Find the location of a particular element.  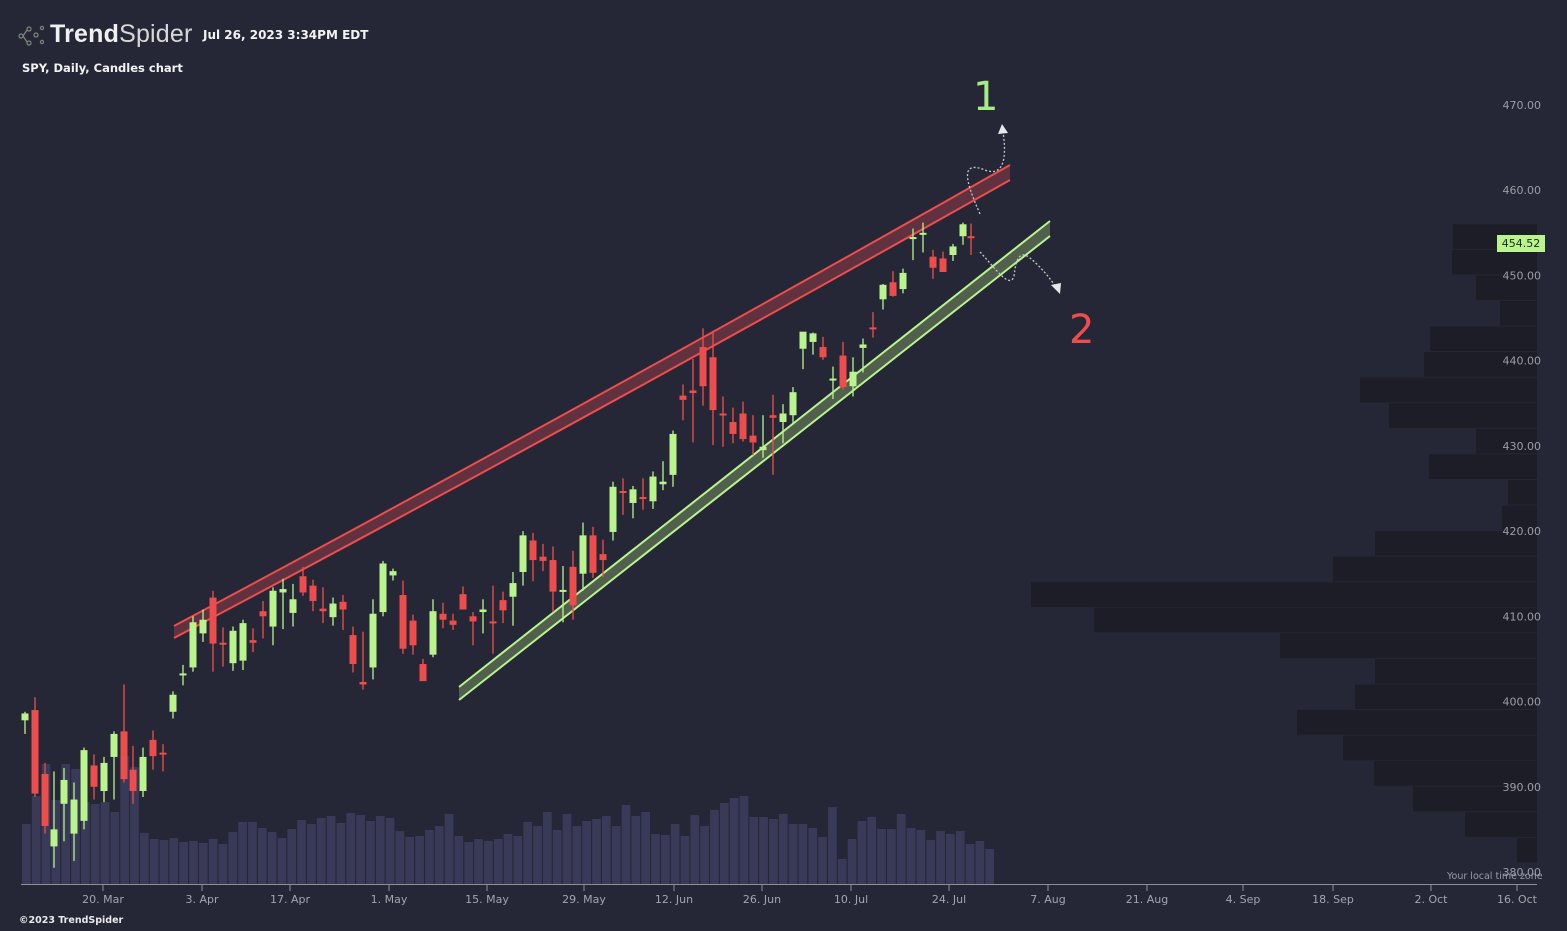

svg-text: 3. Apr is located at coordinates (201, 899).